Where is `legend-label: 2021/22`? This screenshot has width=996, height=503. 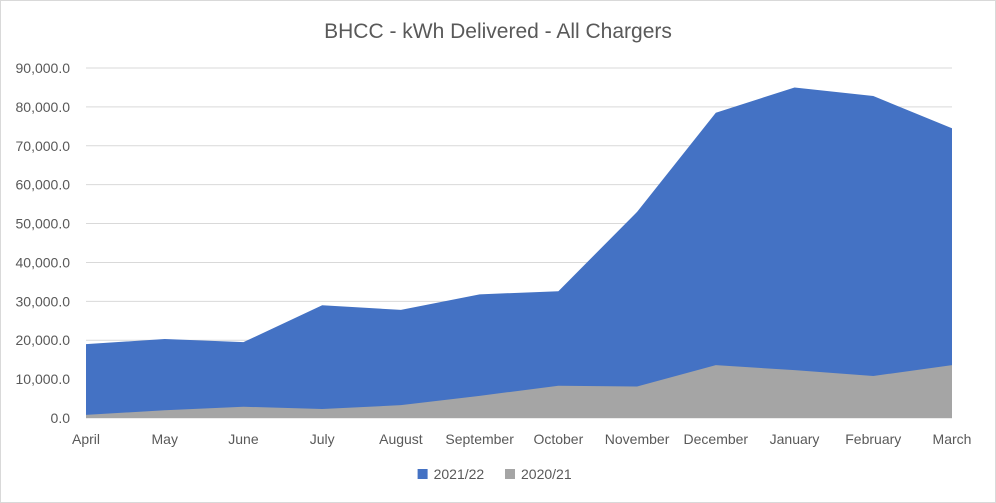 legend-label: 2021/22 is located at coordinates (459, 474).